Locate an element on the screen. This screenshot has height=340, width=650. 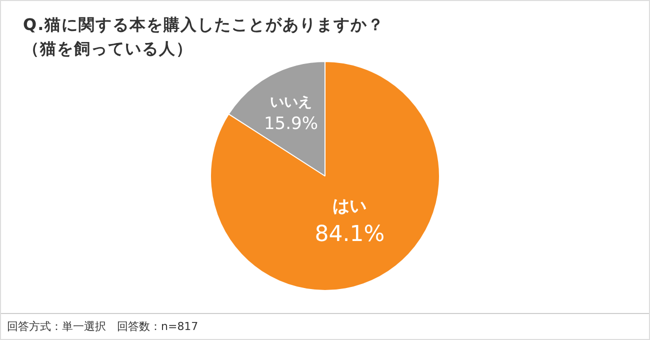
slice-label: はい is located at coordinates (349, 206).